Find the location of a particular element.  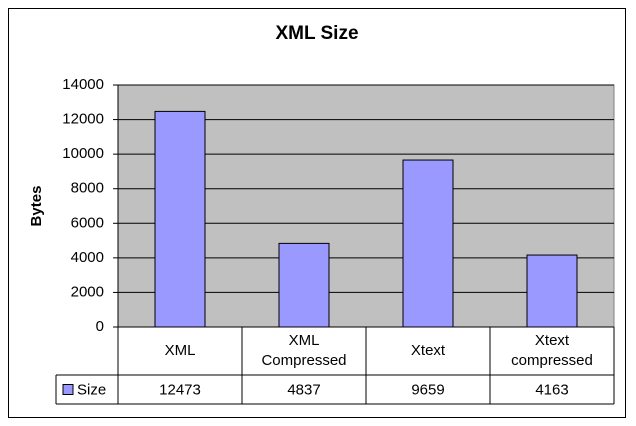

x-tick-label: XML Compressed is located at coordinates (304, 350).